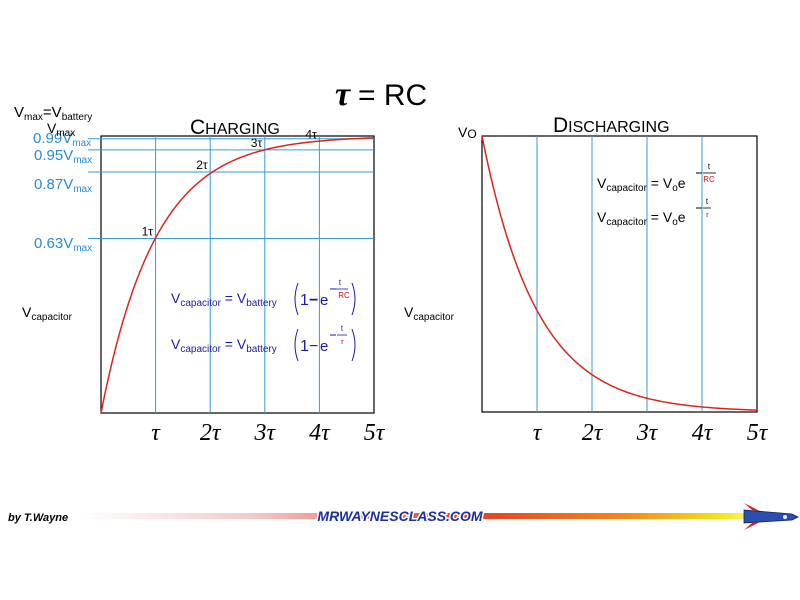 This screenshot has width=800, height=600. What do you see at coordinates (257, 143) in the screenshot?
I see `charging-point-label-3: 3τ` at bounding box center [257, 143].